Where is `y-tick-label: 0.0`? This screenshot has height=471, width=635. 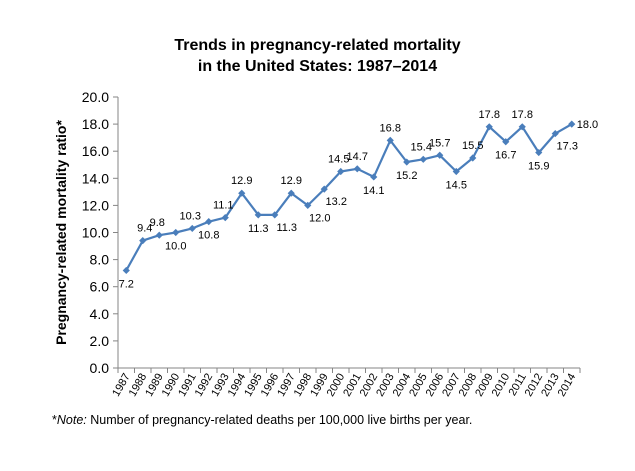 y-tick-label: 0.0 is located at coordinates (100, 368).